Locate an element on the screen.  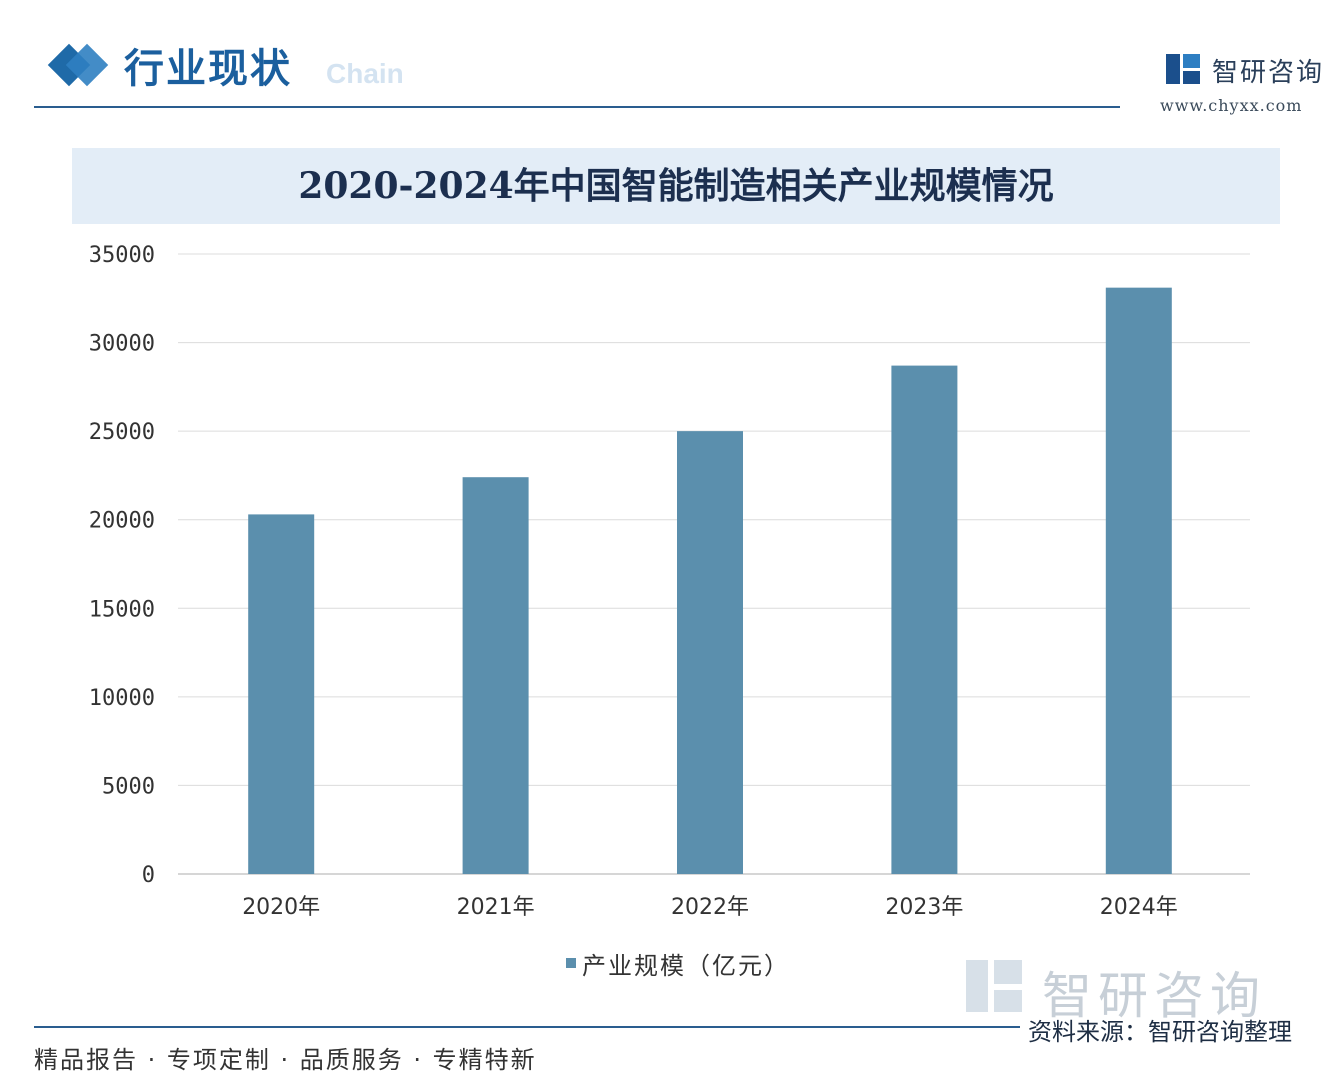
y-tick-label: 15000 is located at coordinates (122, 609).